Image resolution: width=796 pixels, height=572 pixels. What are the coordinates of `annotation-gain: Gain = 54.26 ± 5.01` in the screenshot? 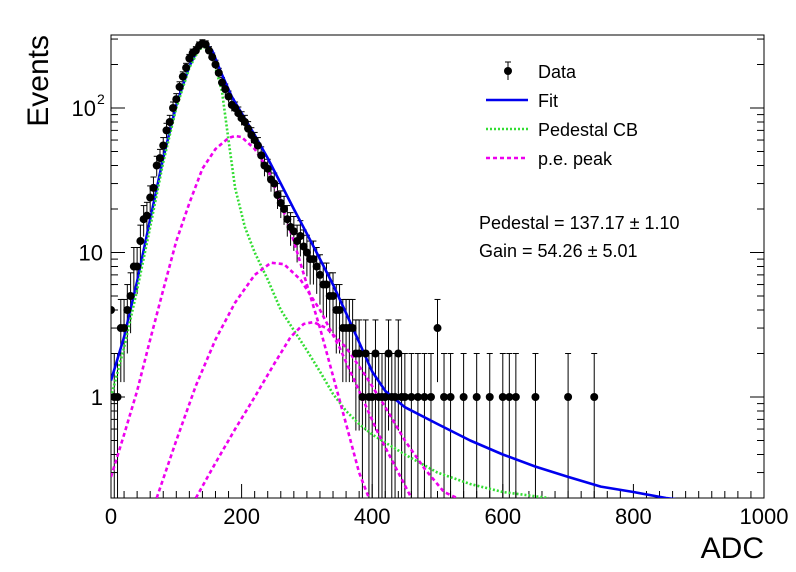 It's located at (558, 251).